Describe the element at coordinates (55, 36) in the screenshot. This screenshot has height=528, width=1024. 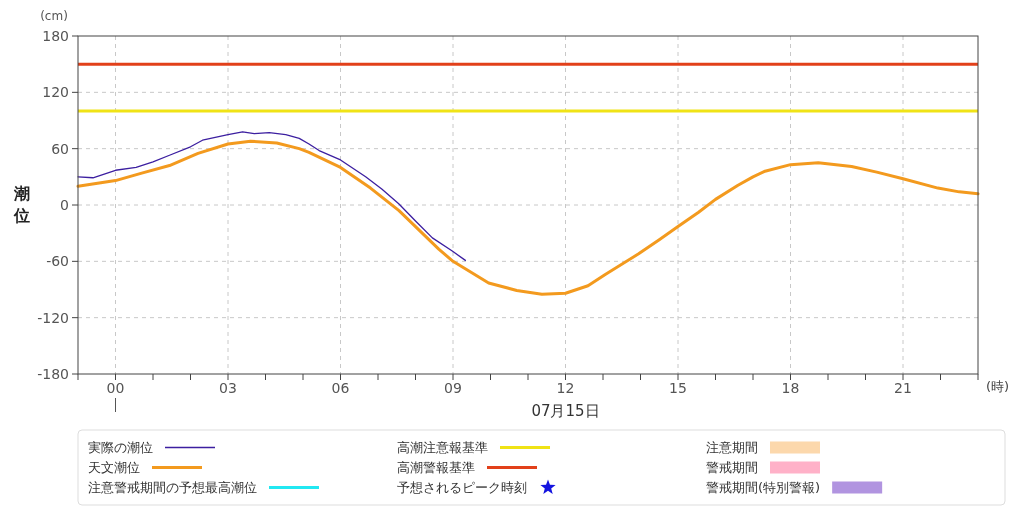
I see `y-tick-label: 180` at that location.